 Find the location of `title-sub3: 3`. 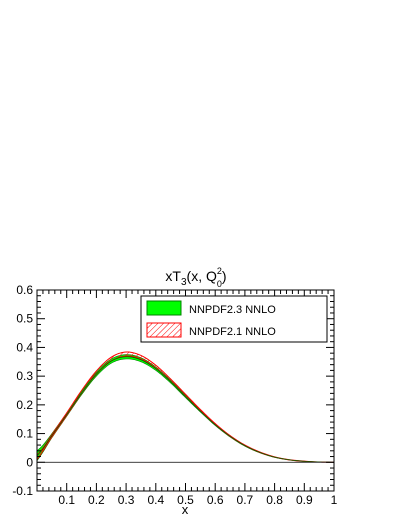

title-sub3: 3 is located at coordinates (184, 282).